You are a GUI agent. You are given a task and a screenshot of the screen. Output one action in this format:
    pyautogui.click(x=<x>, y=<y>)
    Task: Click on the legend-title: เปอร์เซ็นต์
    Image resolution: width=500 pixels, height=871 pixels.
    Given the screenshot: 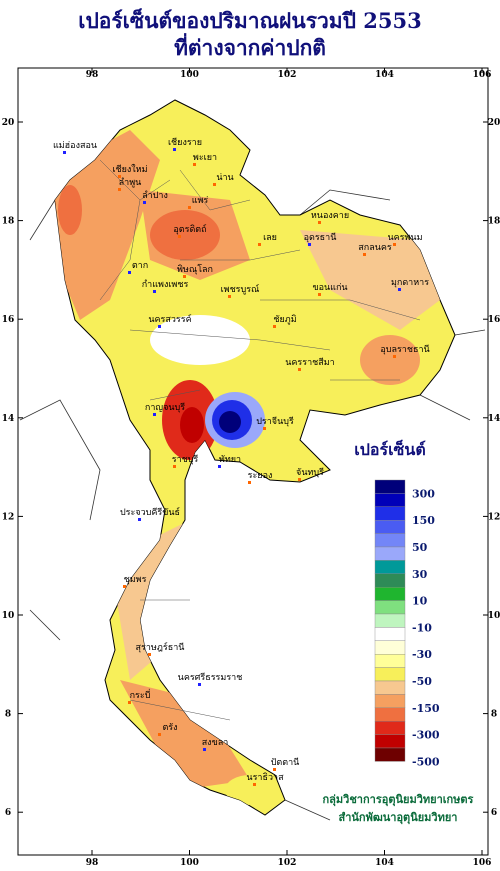 What is the action you would take?
    pyautogui.click(x=389, y=448)
    